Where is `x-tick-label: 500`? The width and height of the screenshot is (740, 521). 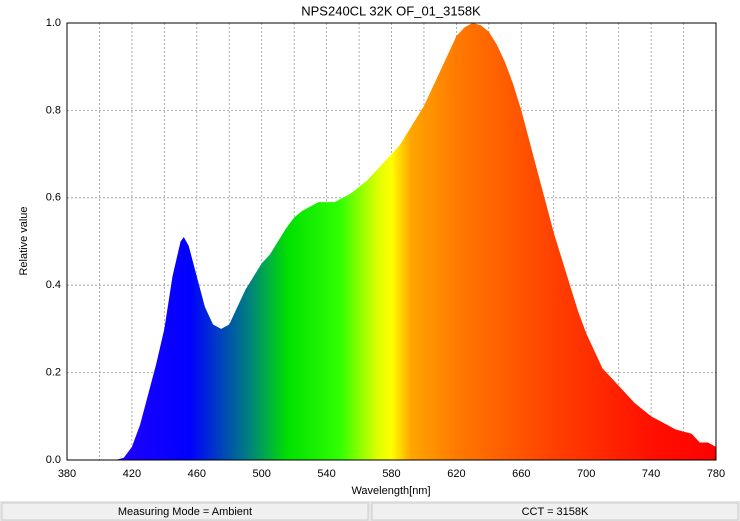
x-tick-label: 500 is located at coordinates (262, 474).